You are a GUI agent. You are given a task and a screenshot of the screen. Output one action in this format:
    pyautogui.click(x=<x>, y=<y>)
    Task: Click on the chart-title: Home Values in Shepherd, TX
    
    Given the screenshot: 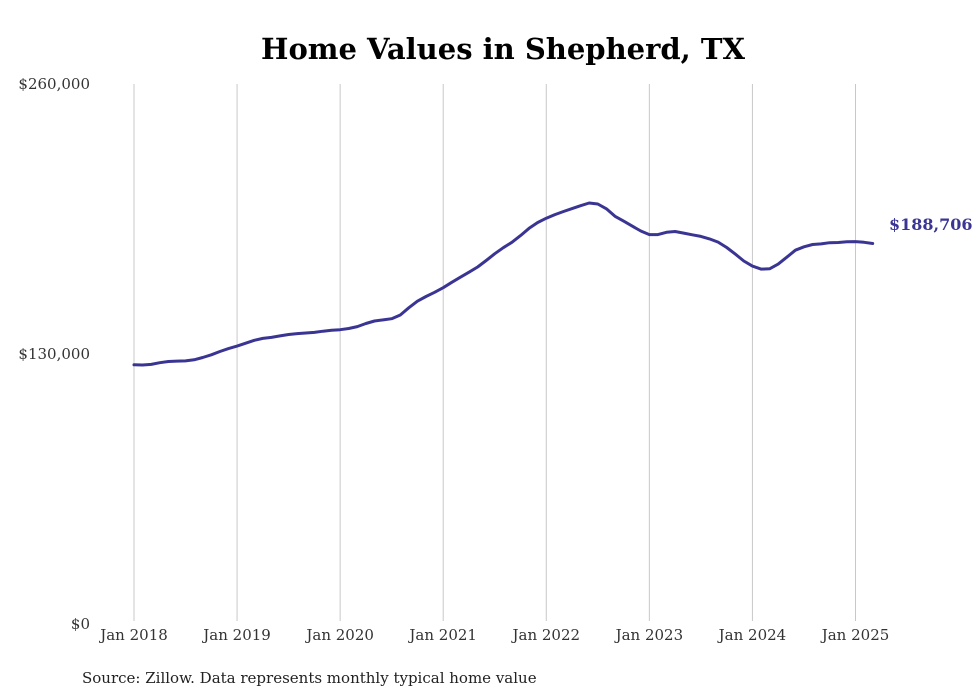 What is the action you would take?
    pyautogui.click(x=503, y=49)
    